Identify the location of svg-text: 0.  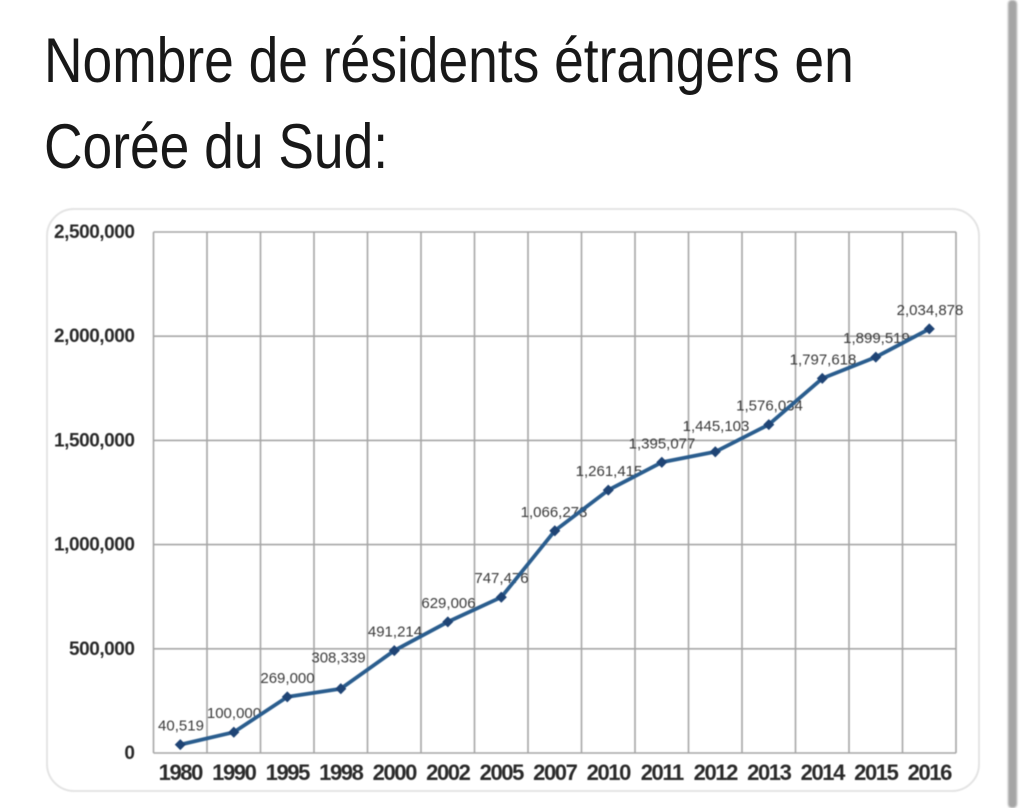
(129, 753).